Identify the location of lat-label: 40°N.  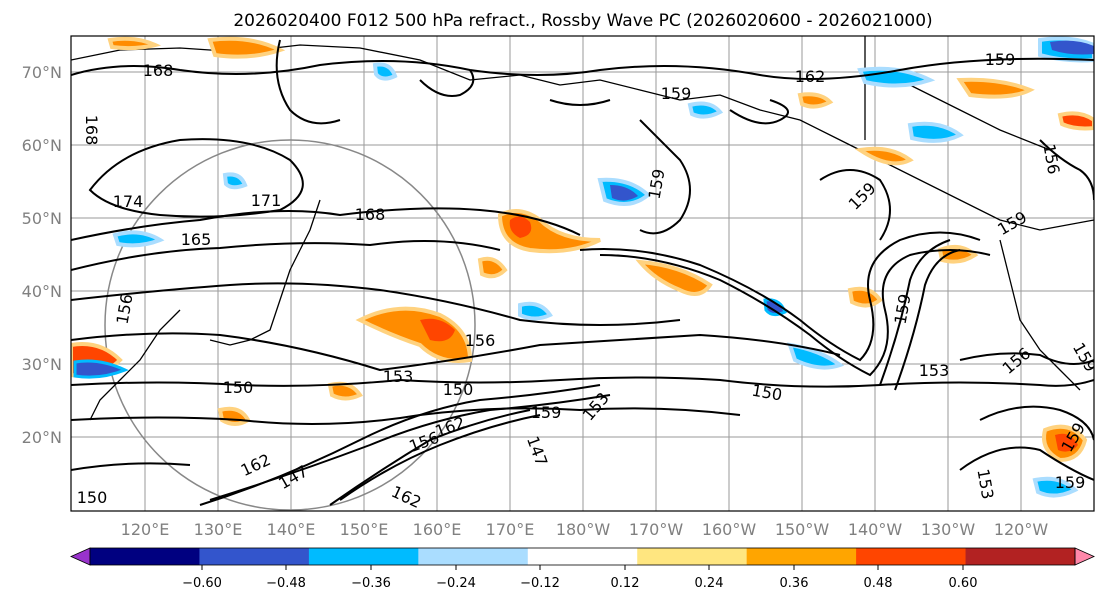
(42, 291).